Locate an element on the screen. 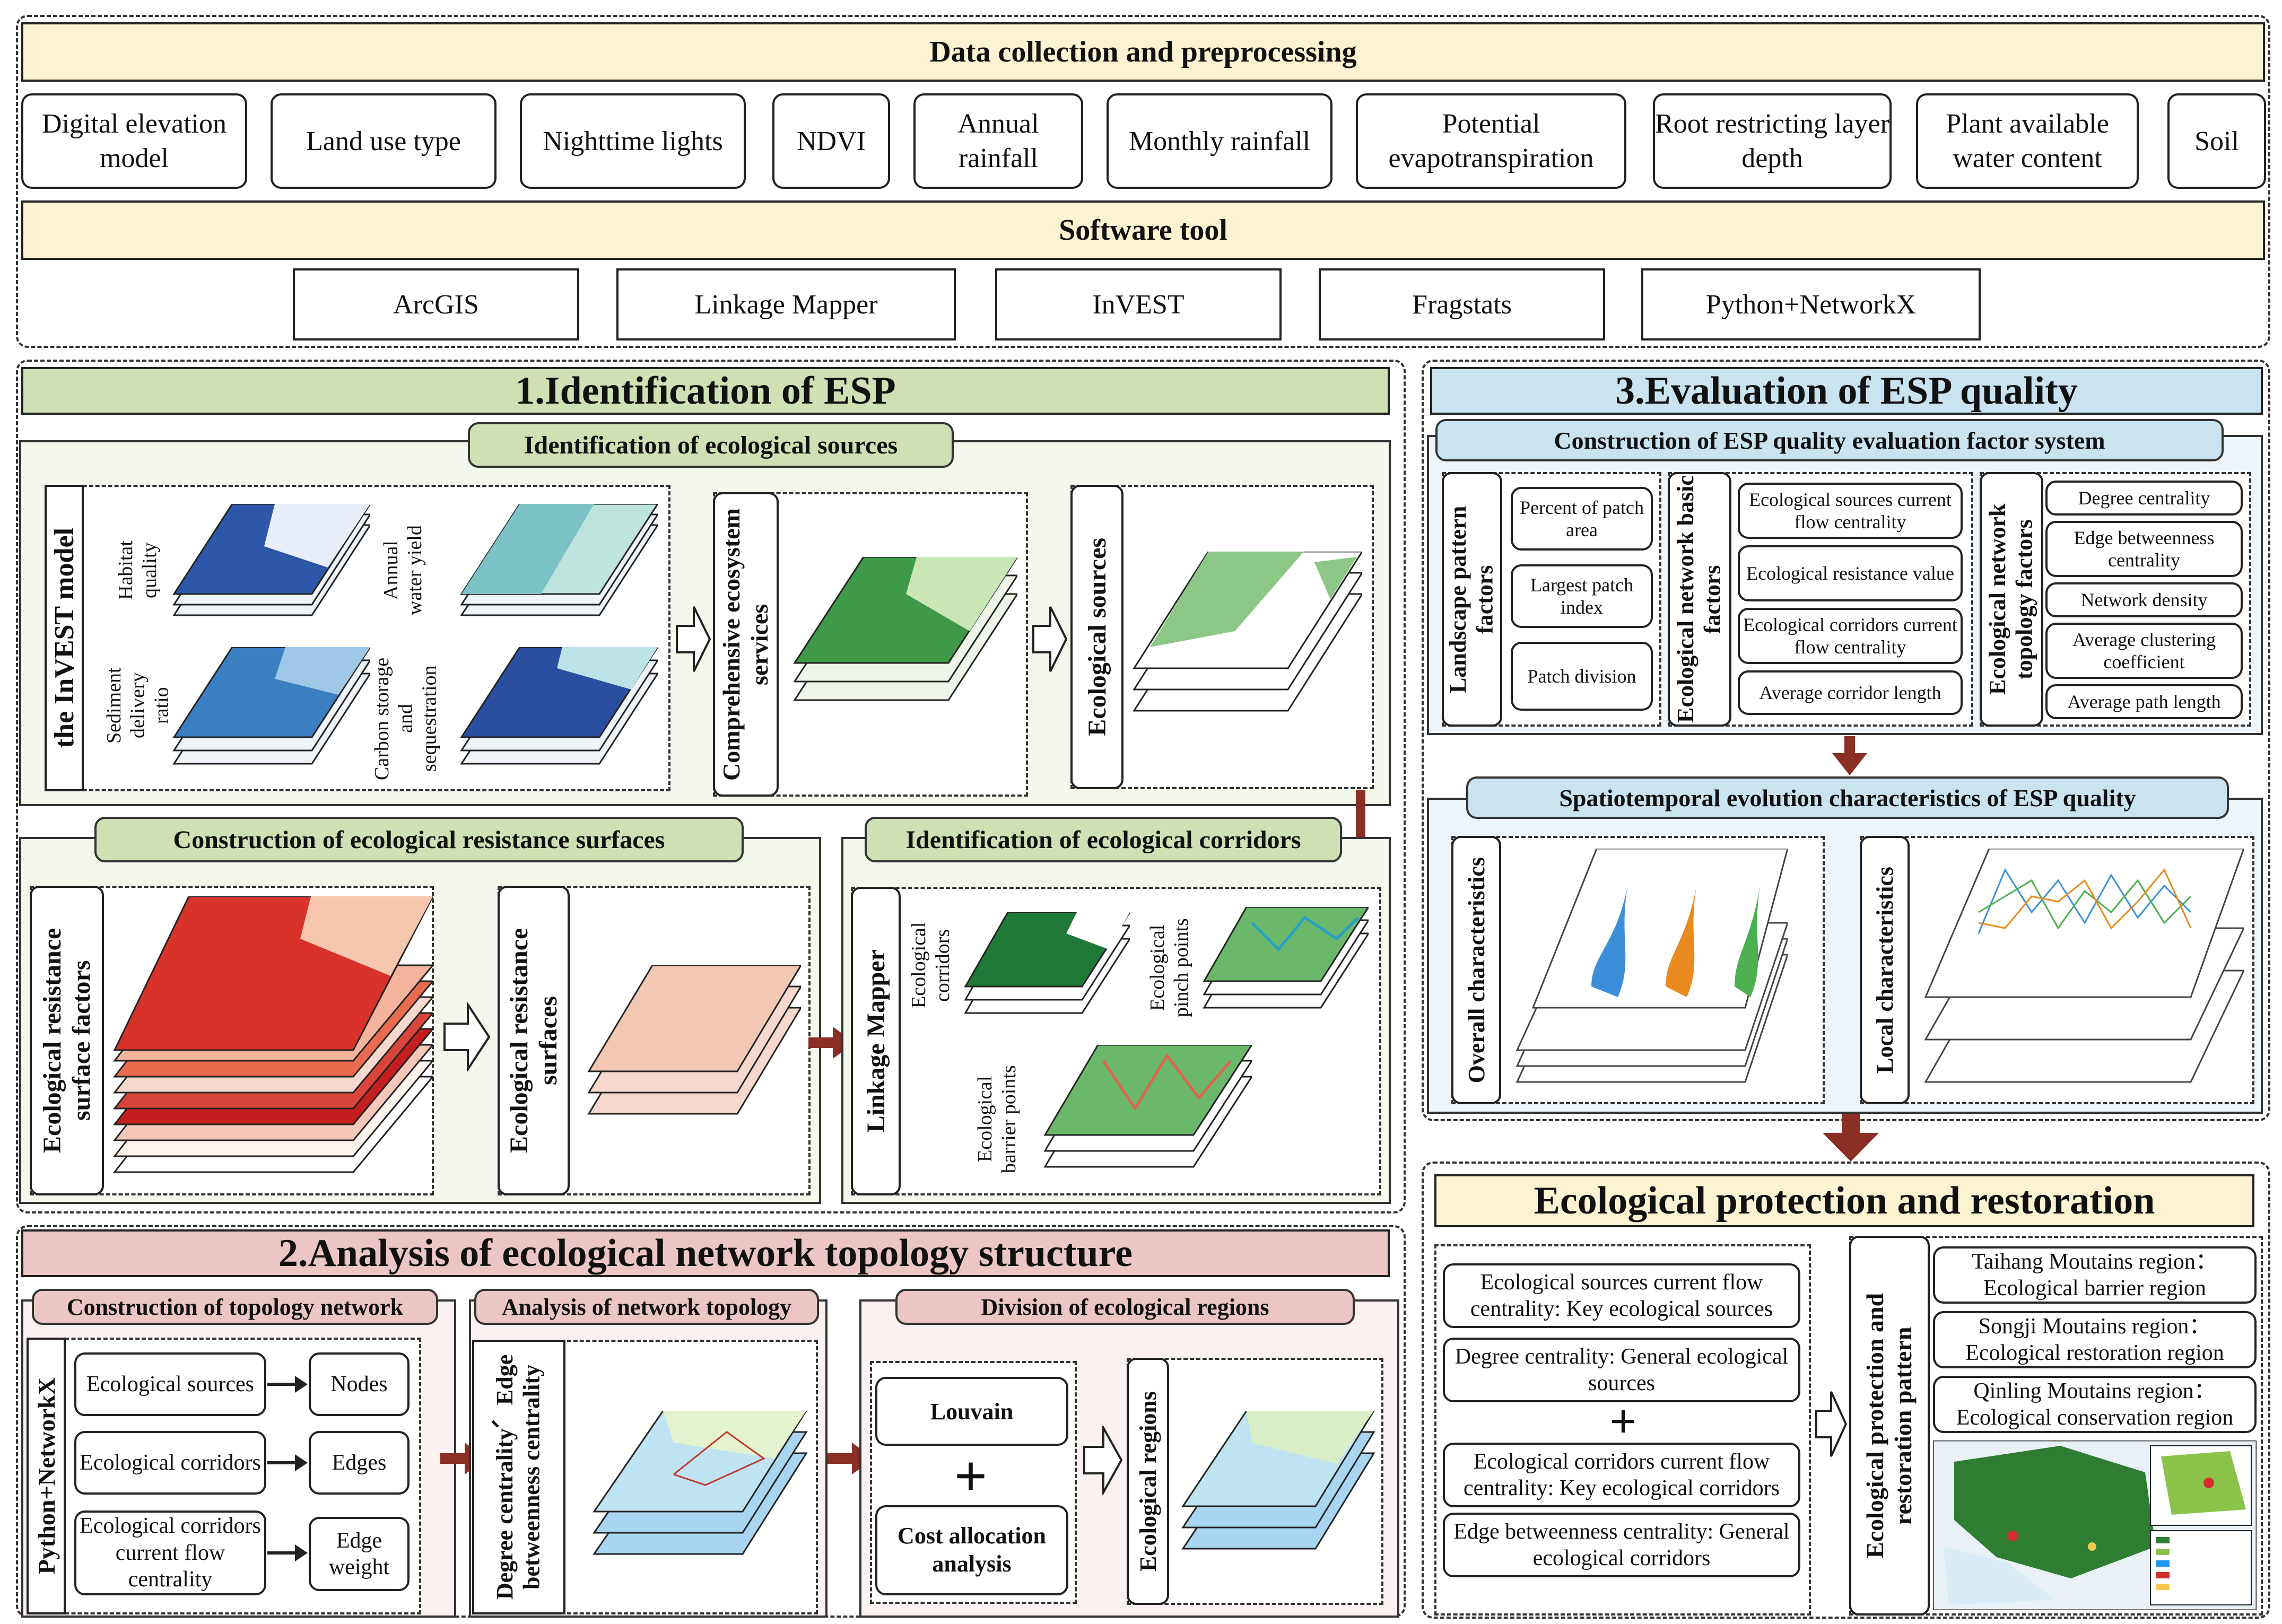 The width and height of the screenshot is (2282, 1624). resistance-factors-label: Ecological resistance surface factors is located at coordinates (66, 1041).